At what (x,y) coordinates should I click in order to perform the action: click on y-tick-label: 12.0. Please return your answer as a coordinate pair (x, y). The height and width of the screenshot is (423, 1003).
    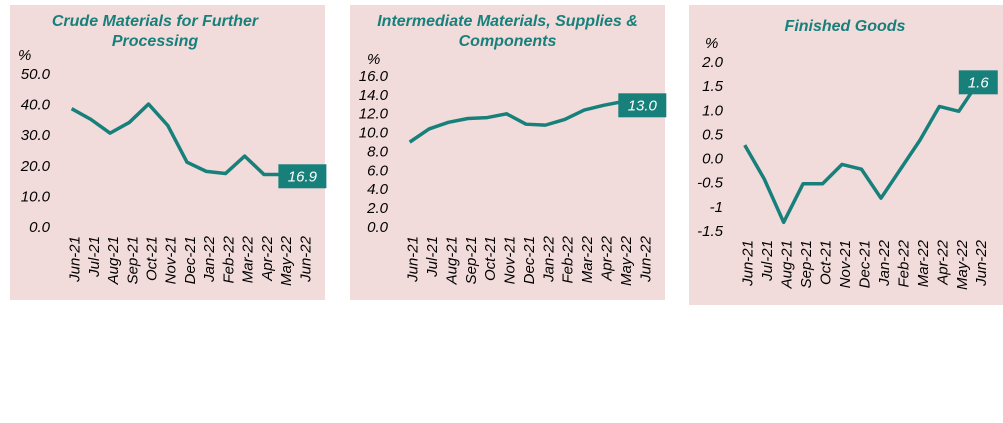
    Looking at the image, I should click on (374, 114).